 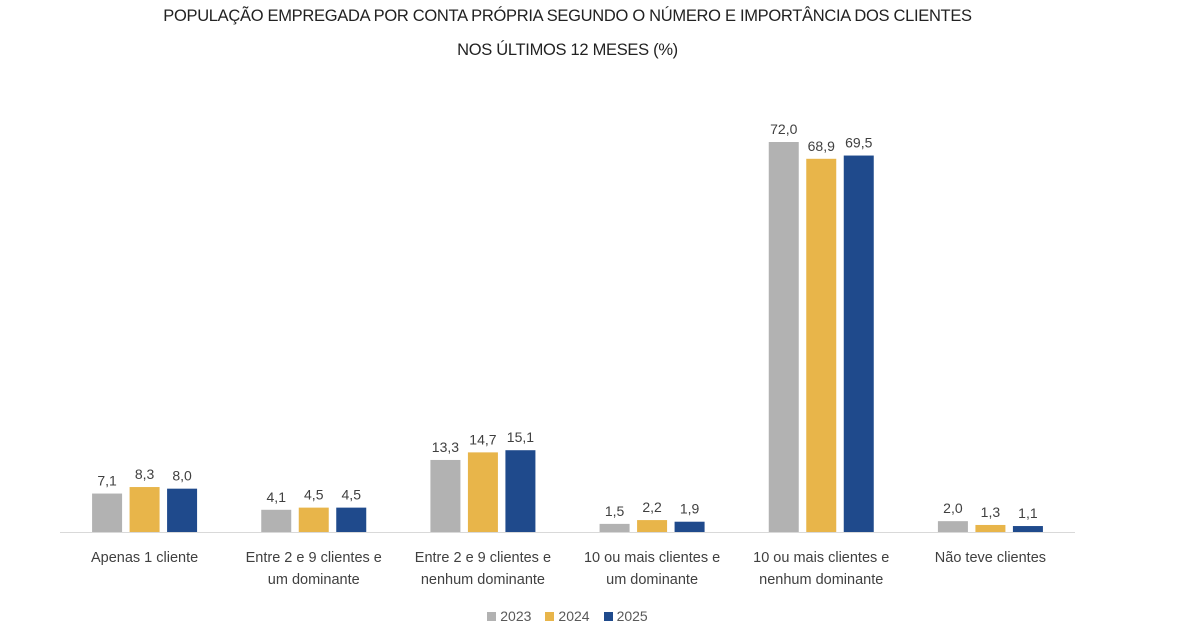 I want to click on data-label: 69,5, so click(x=858, y=143).